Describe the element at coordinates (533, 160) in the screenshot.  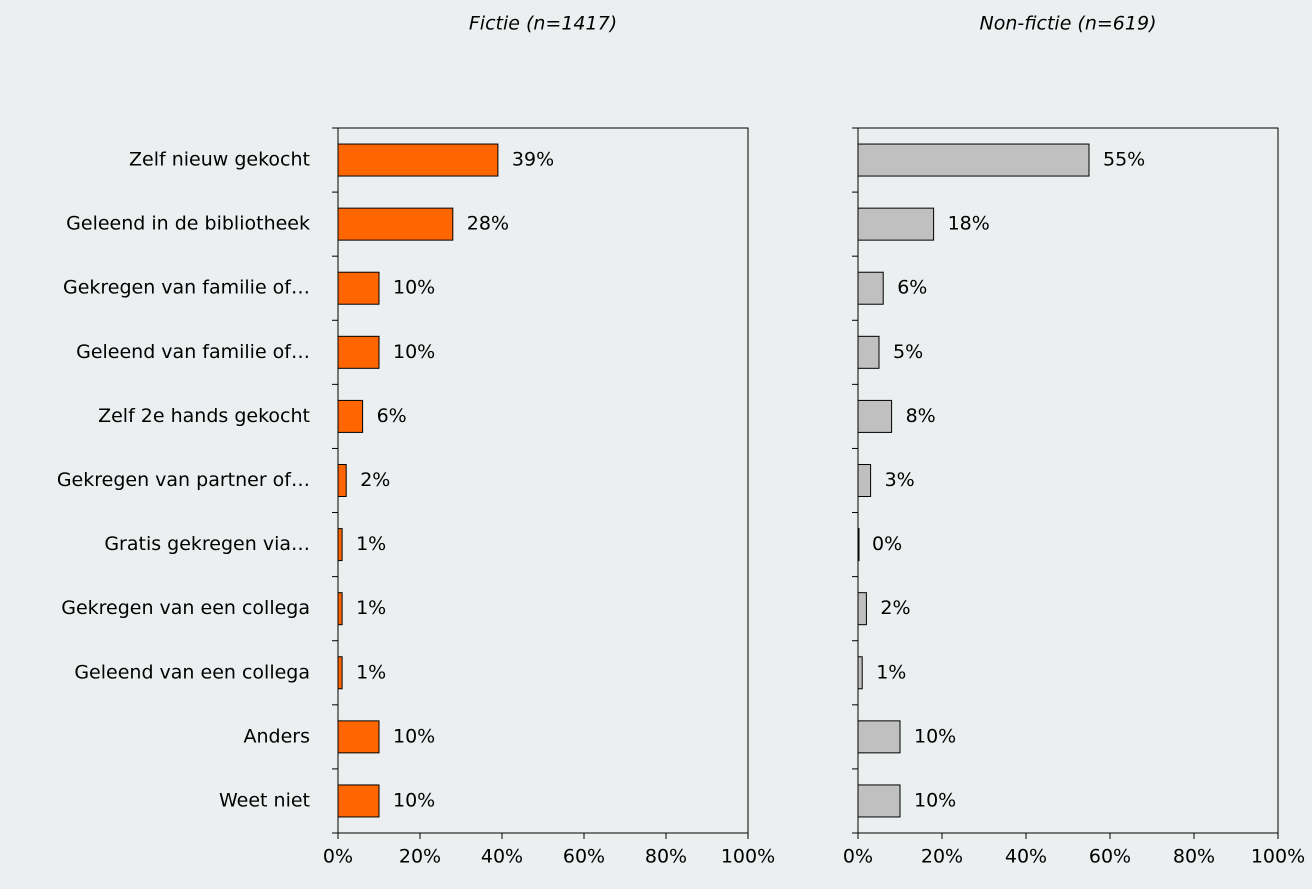
I see `value-label: 39%` at that location.